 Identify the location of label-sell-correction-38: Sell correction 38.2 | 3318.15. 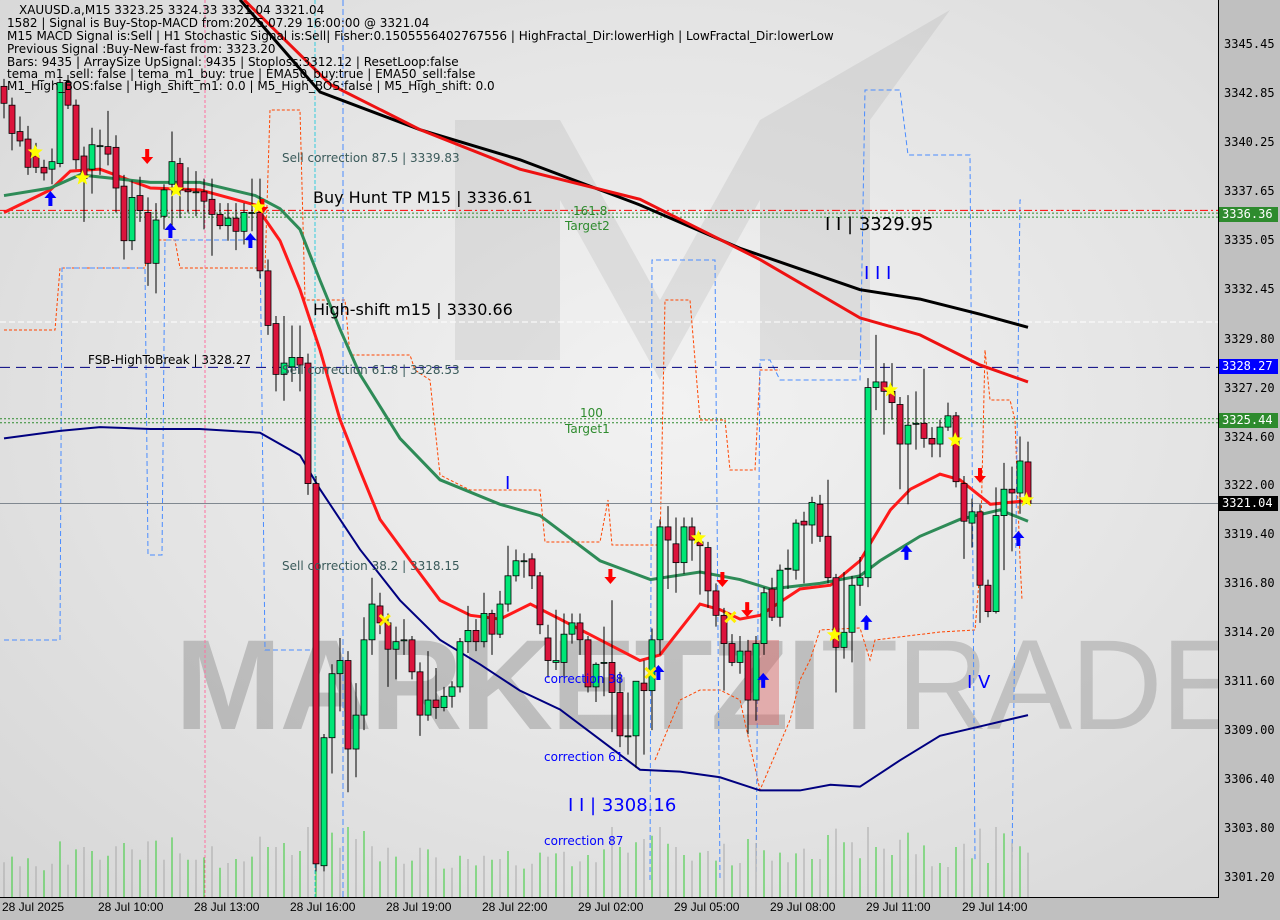
(371, 566).